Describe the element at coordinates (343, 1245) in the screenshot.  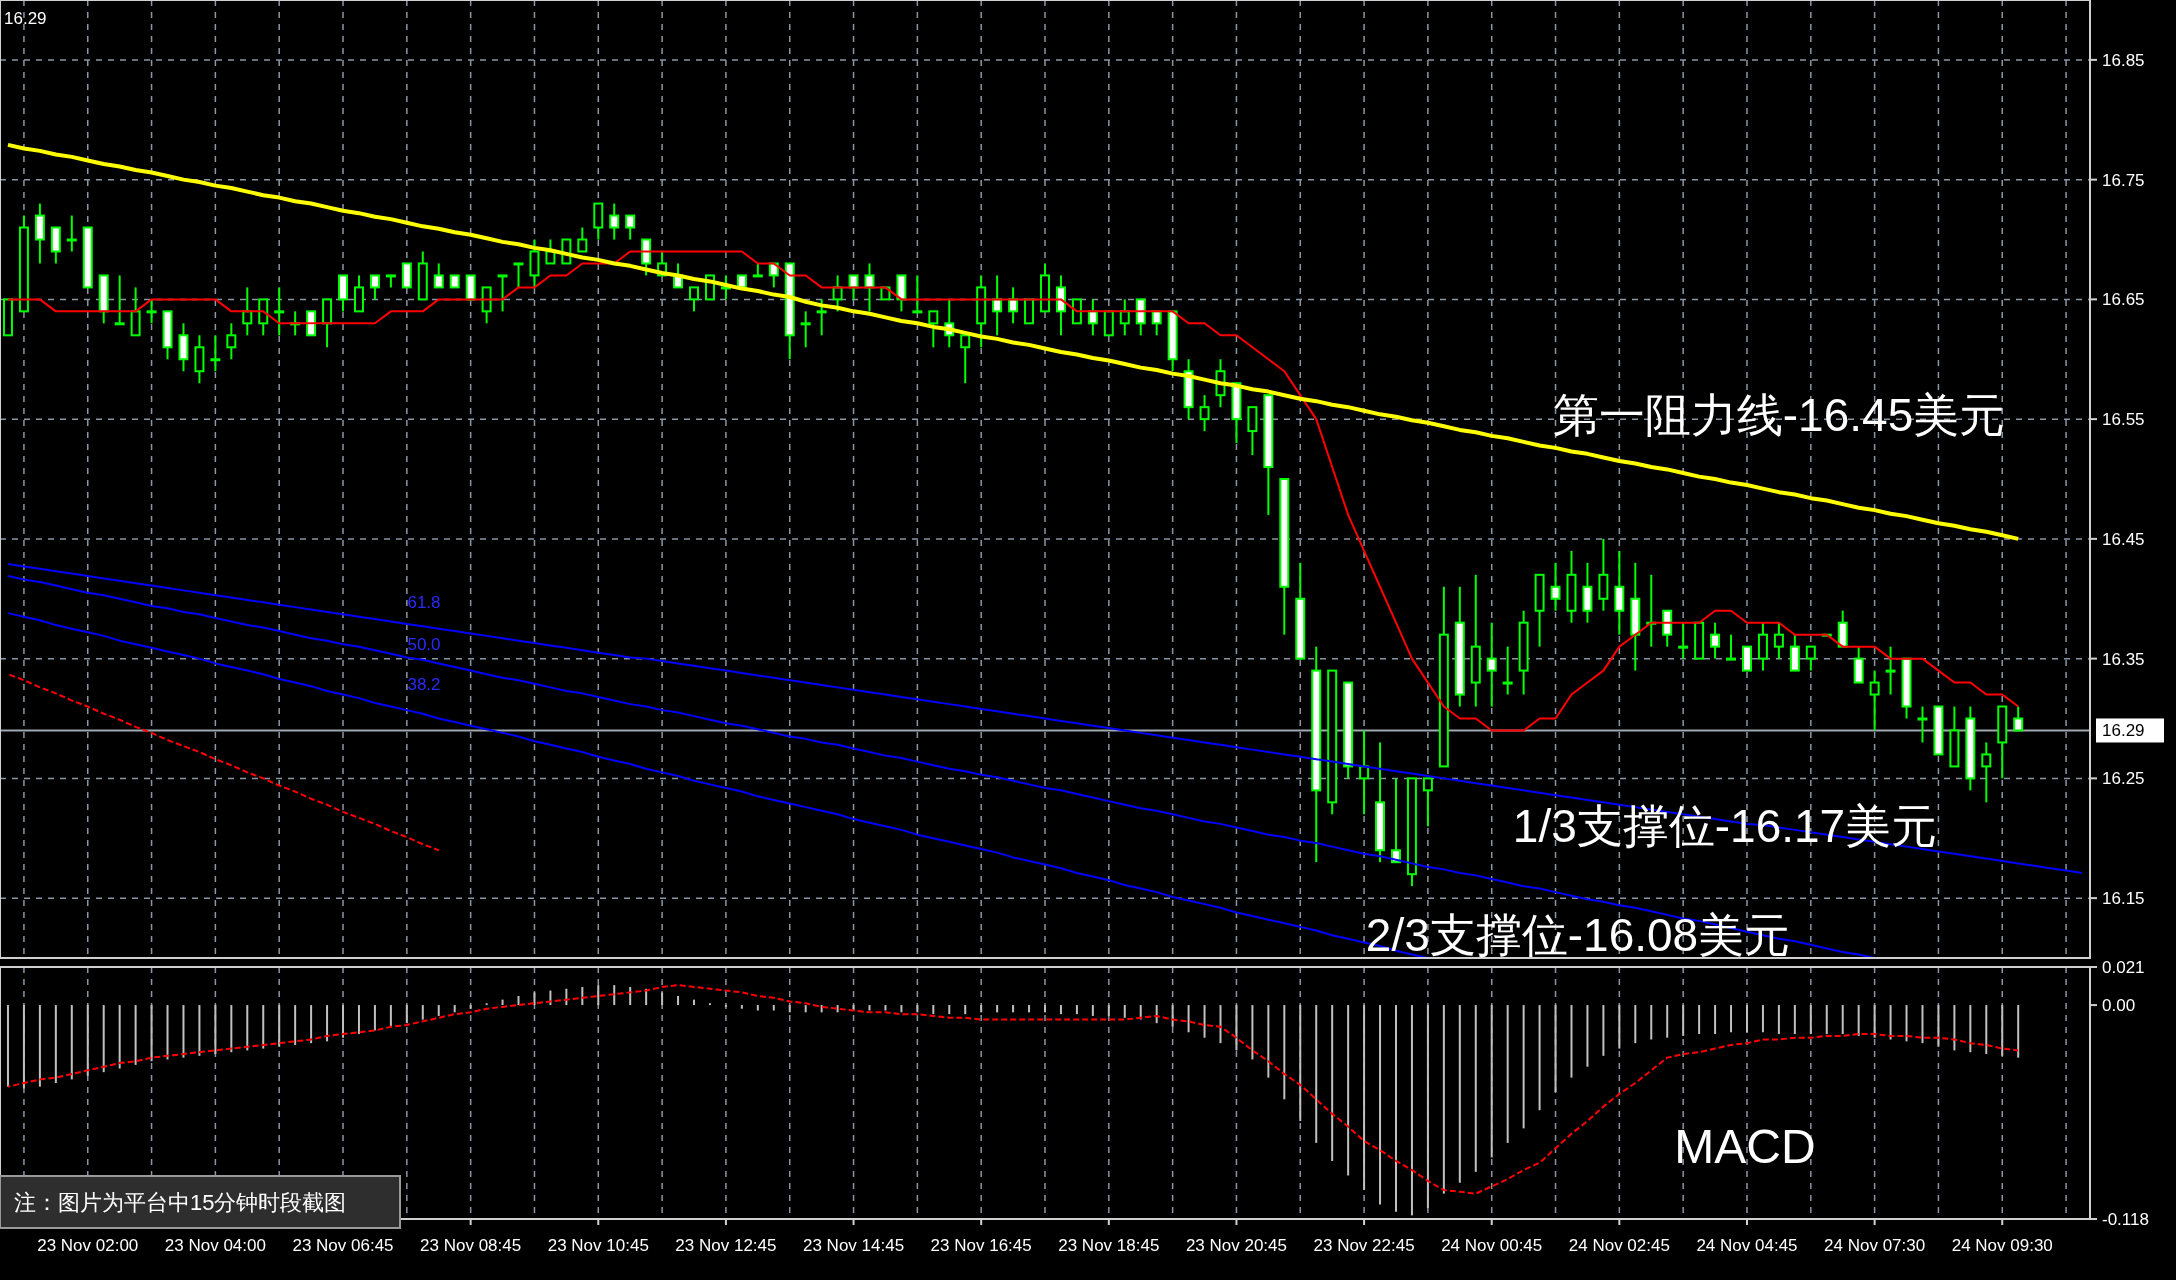
I see `x-tick-label: 23 Nov 06:45` at that location.